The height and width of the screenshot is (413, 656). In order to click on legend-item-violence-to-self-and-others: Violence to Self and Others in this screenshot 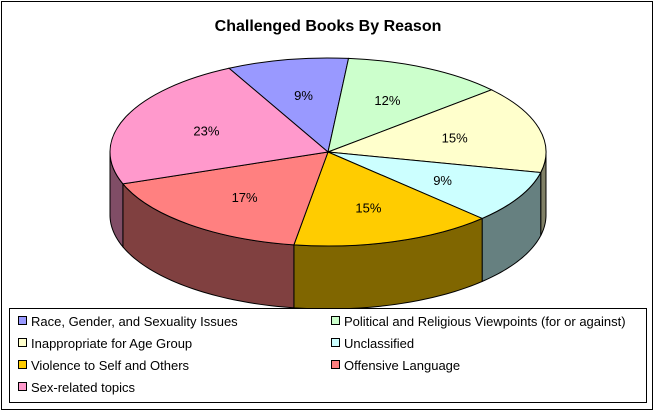, I will do `click(103, 366)`.